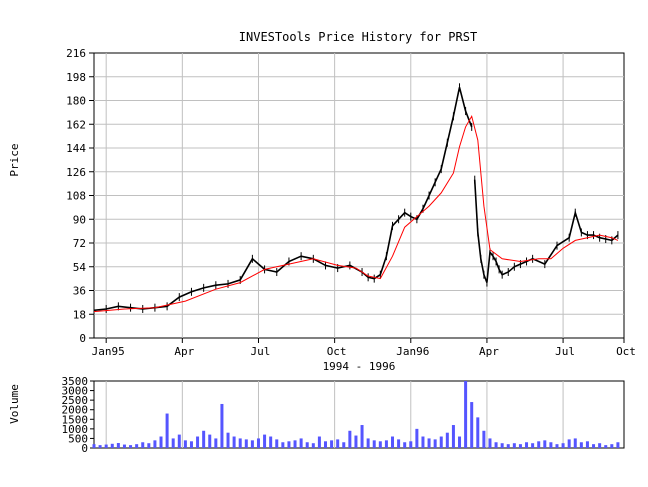  Describe the element at coordinates (76, 124) in the screenshot. I see `price-y-tick-label: 162` at that location.